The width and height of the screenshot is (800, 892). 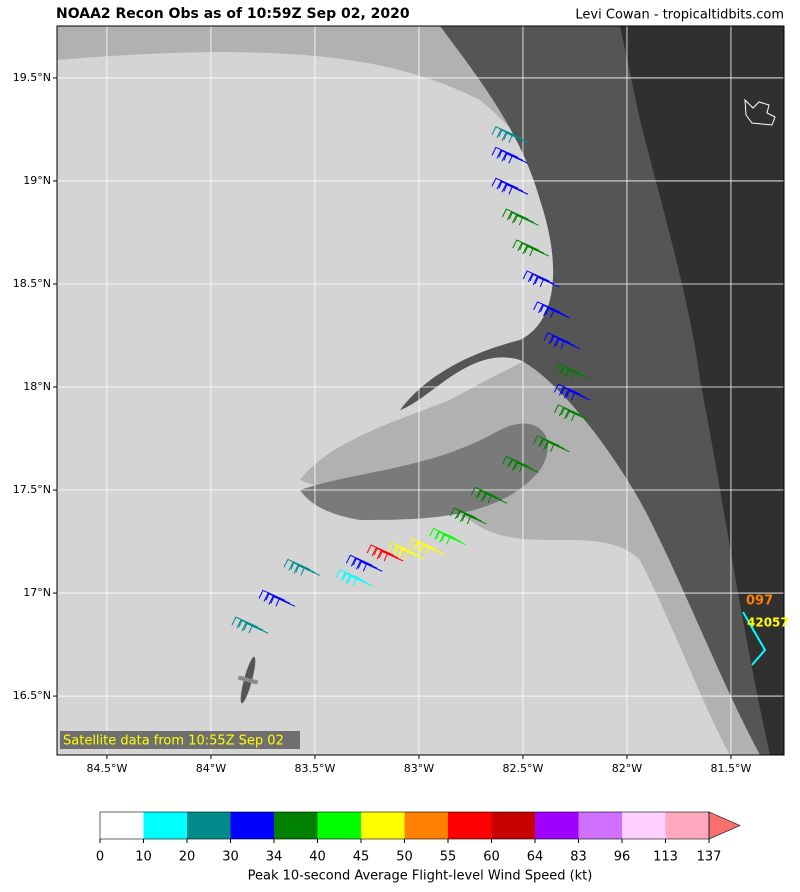 What do you see at coordinates (535, 857) in the screenshot?
I see `colorbar-tick-label: 64` at bounding box center [535, 857].